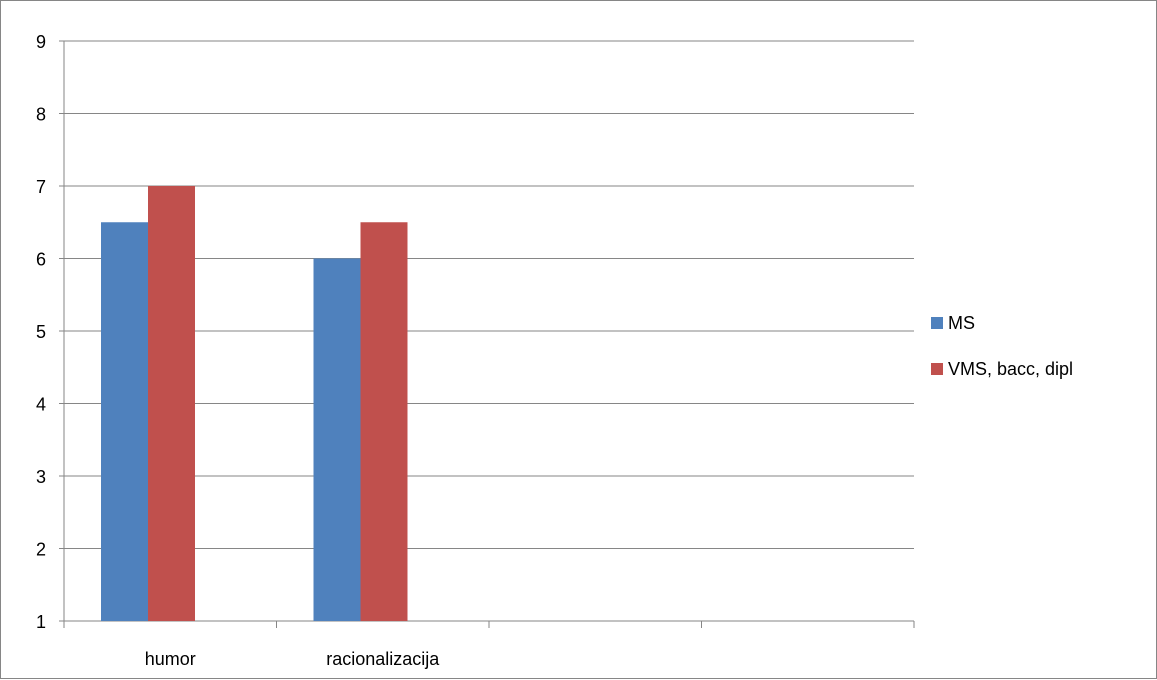 The image size is (1157, 680). I want to click on legend: MS VMS, bacc, dipl, so click(1002, 358).